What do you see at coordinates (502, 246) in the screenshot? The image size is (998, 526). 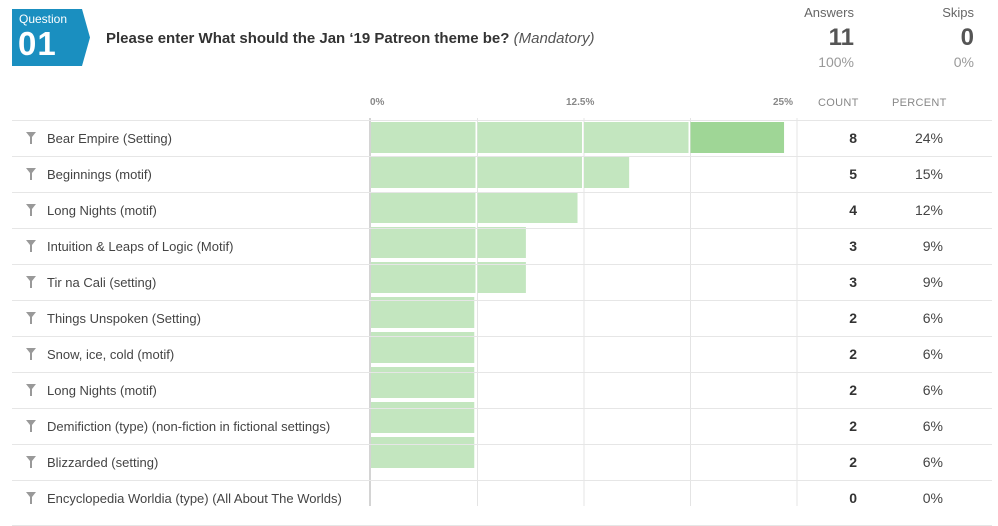 I see `table-row: Intuition & Leaps of Logic (Motif) 3 9%` at bounding box center [502, 246].